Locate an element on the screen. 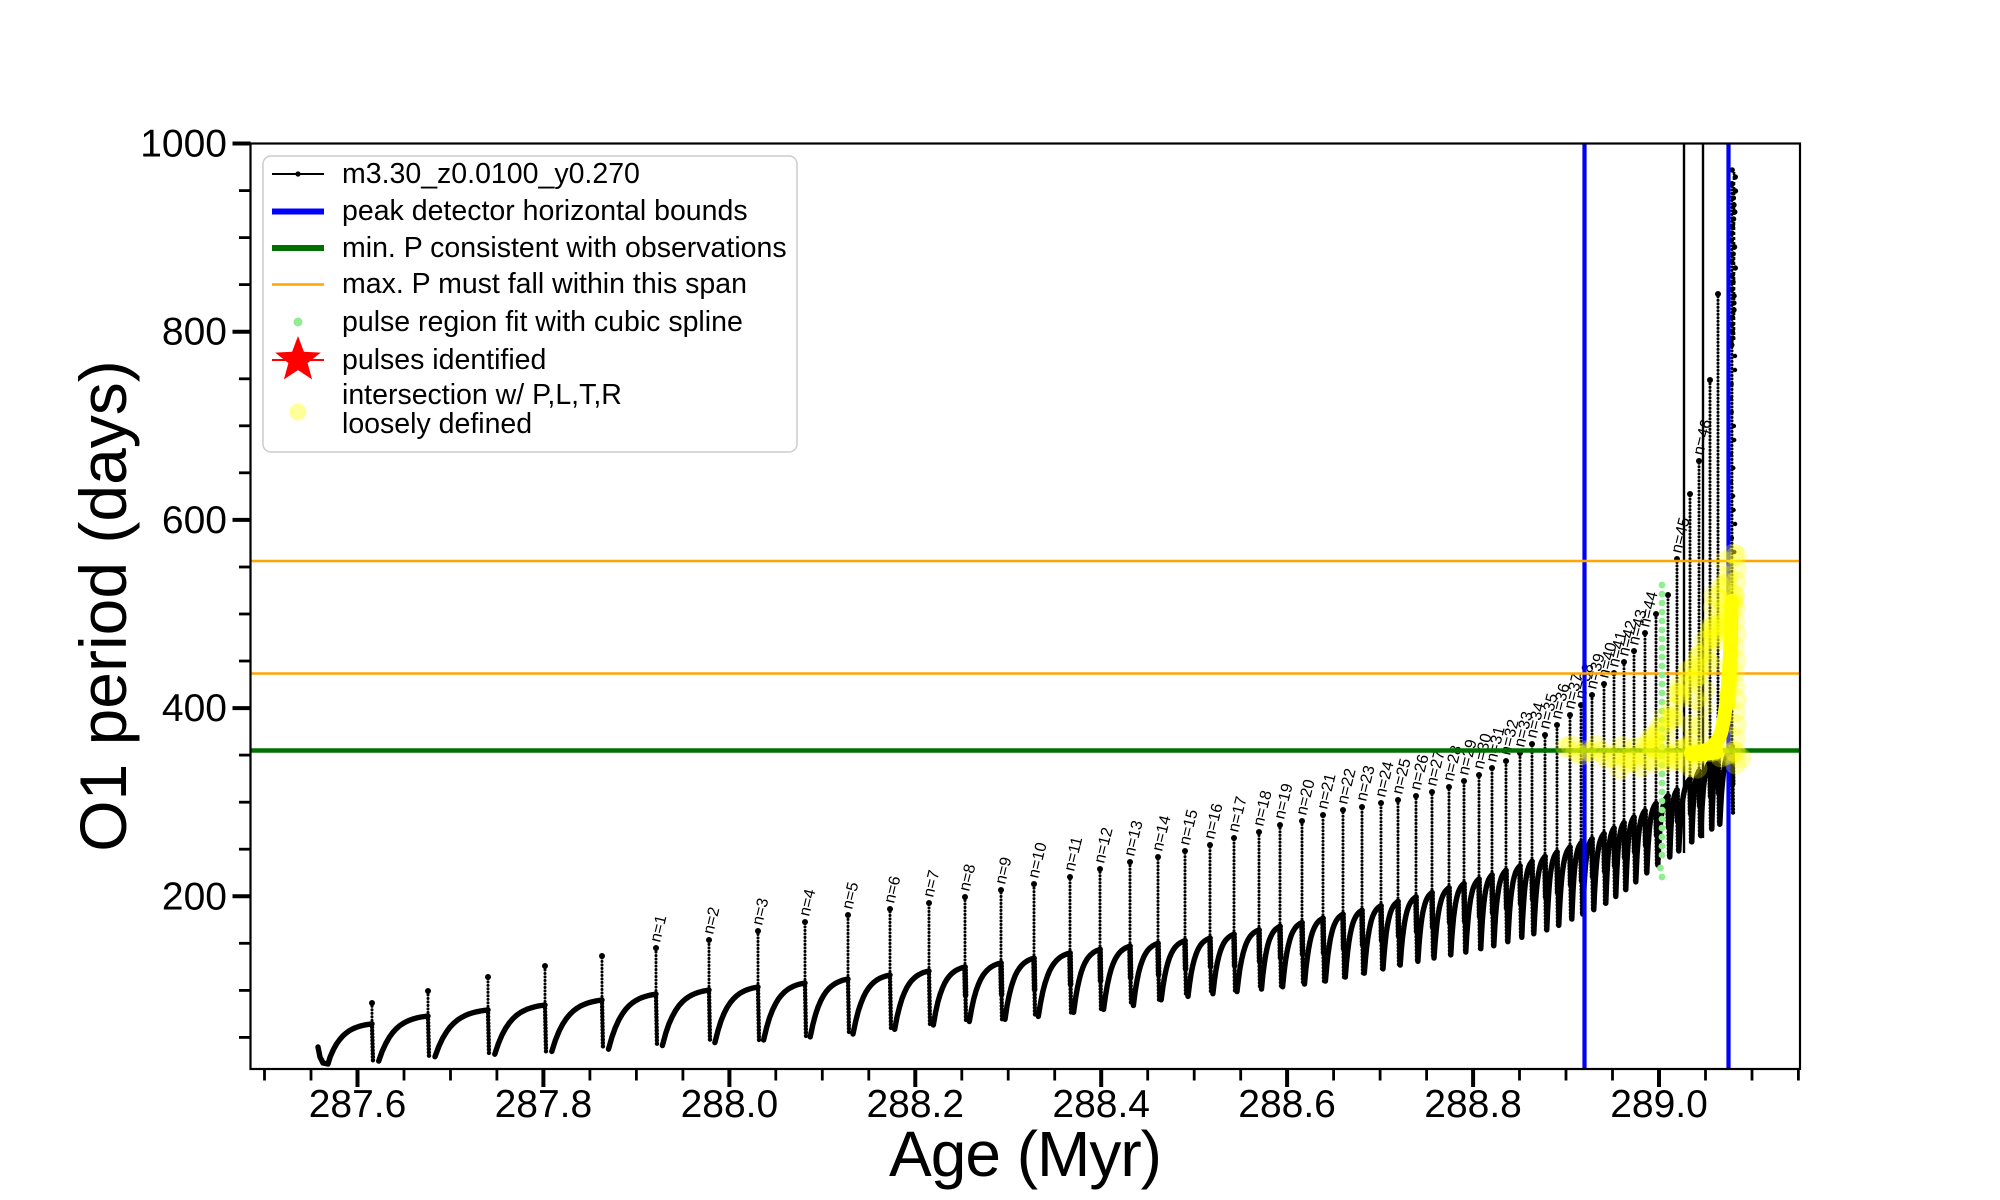 The height and width of the screenshot is (1200, 2000). svg-text: 400 is located at coordinates (194, 708).